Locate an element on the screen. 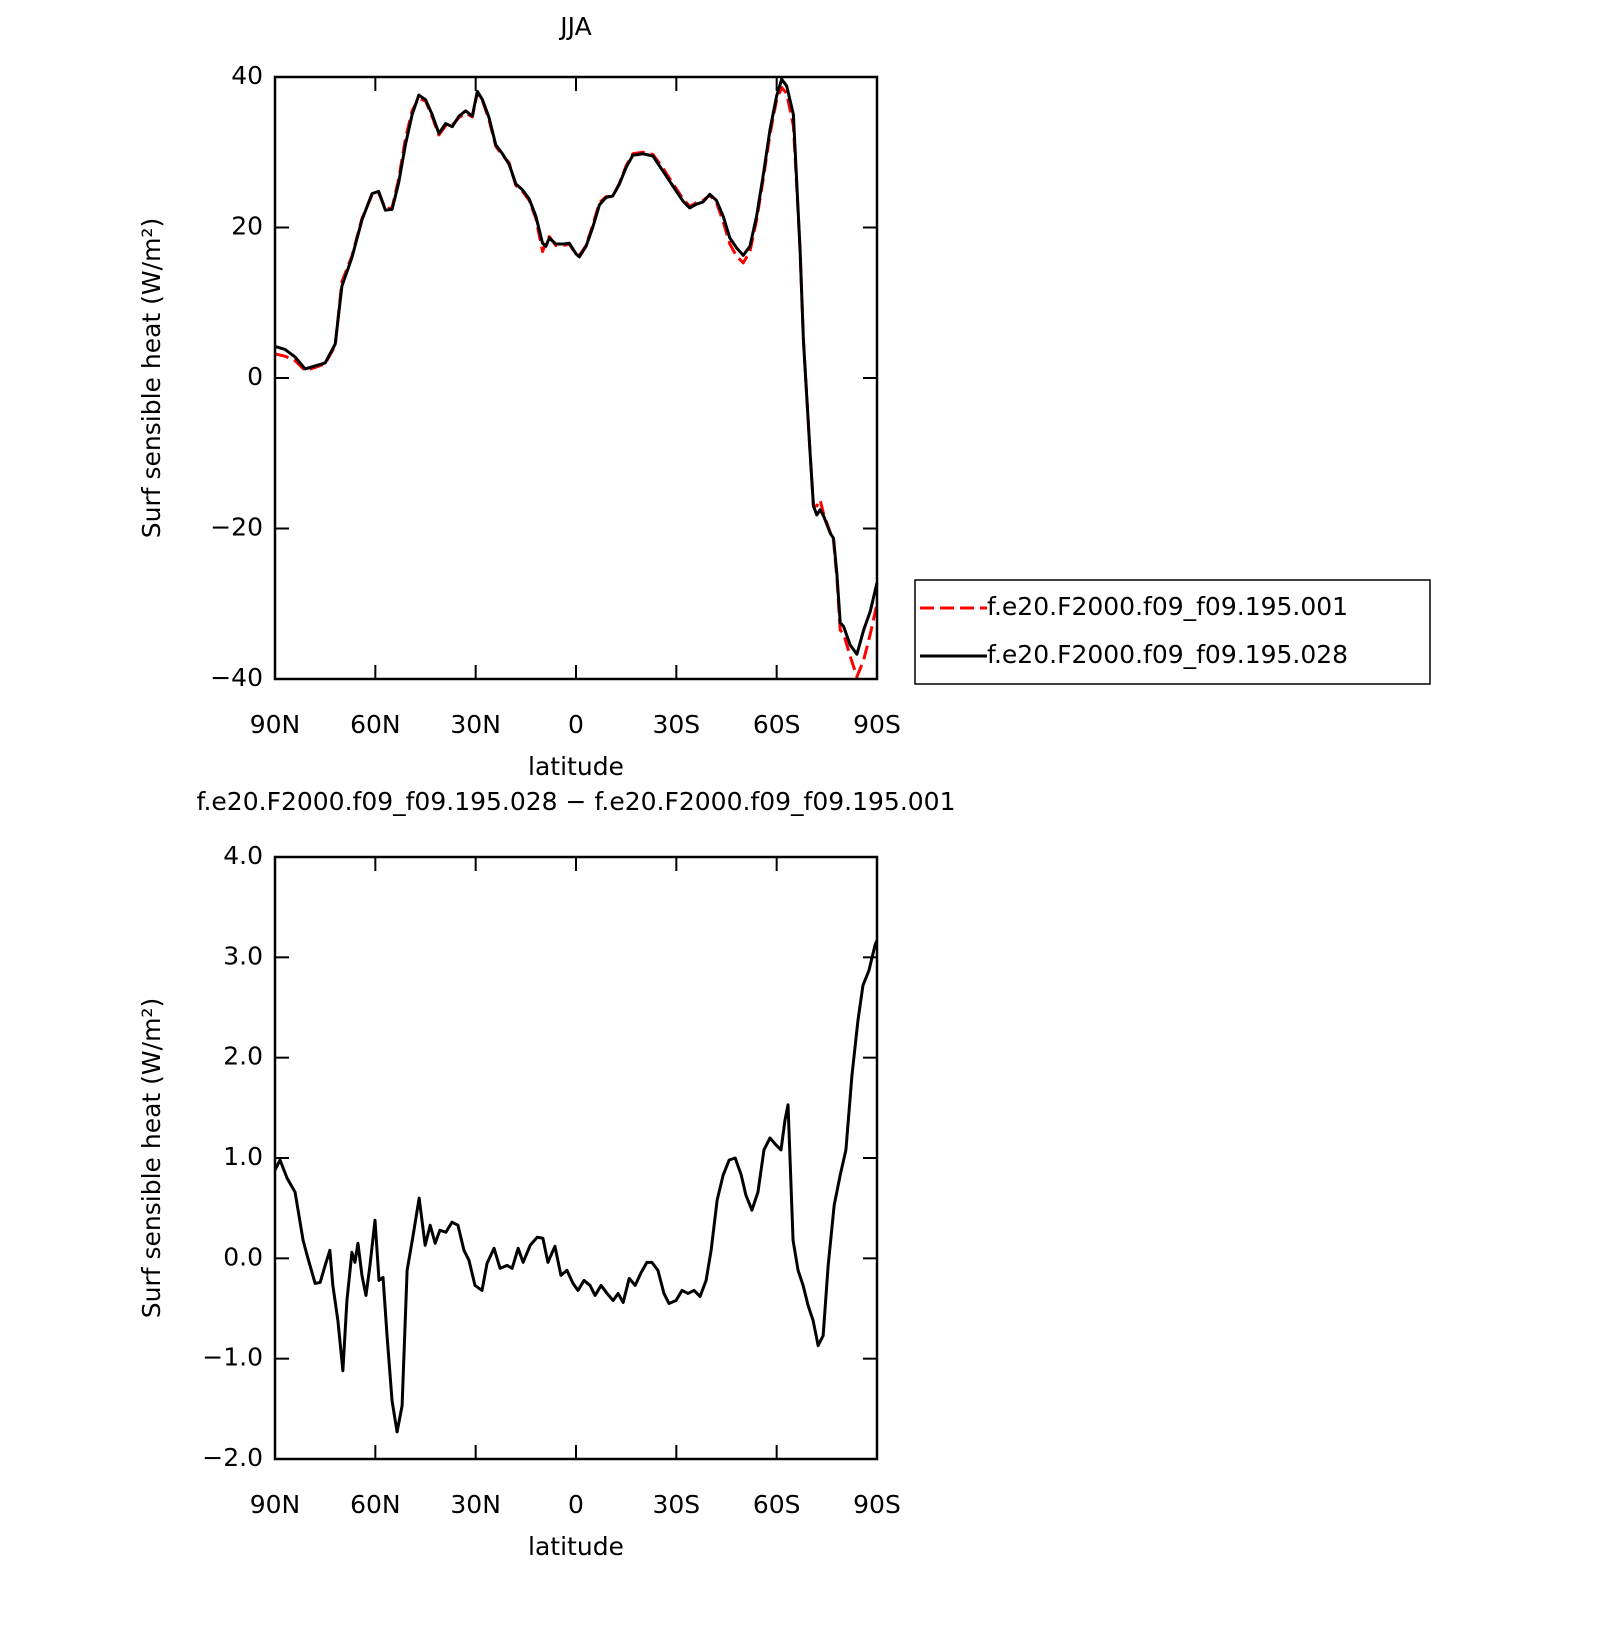 Image resolution: width=1599 pixels, height=1635 pixels. y-tick-label: 3.0 is located at coordinates (243, 955).